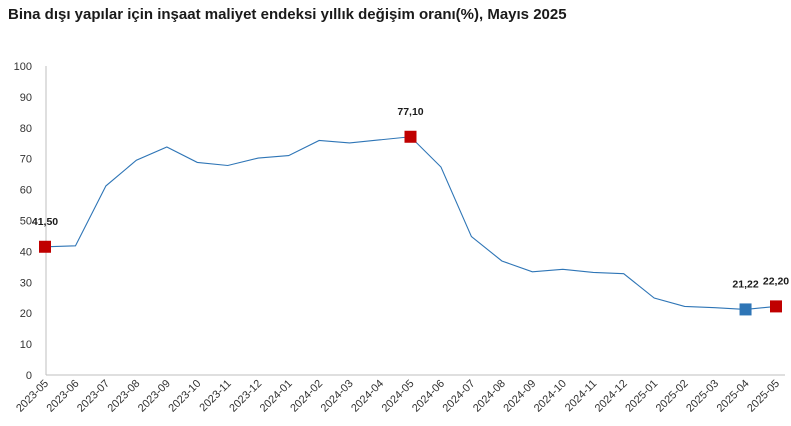 This screenshot has width=791, height=426. What do you see at coordinates (154, 396) in the screenshot?
I see `x-tick-label: 2023-09` at bounding box center [154, 396].